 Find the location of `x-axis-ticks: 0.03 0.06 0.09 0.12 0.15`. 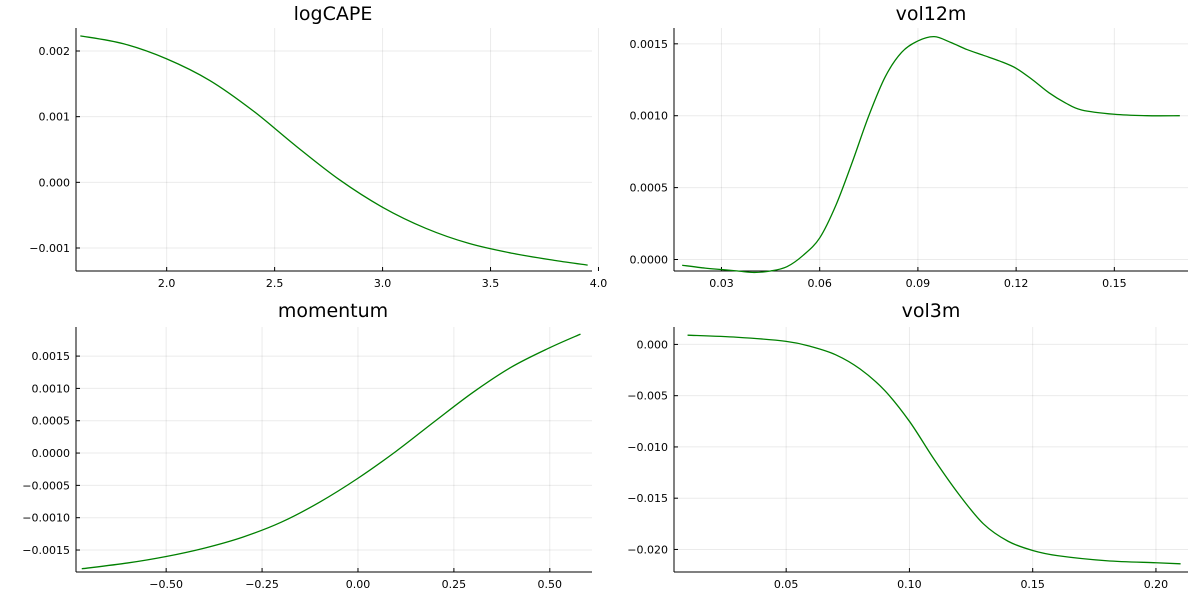

x-axis-ticks: 0.03 0.06 0.09 0.12 0.15 is located at coordinates (918, 278).